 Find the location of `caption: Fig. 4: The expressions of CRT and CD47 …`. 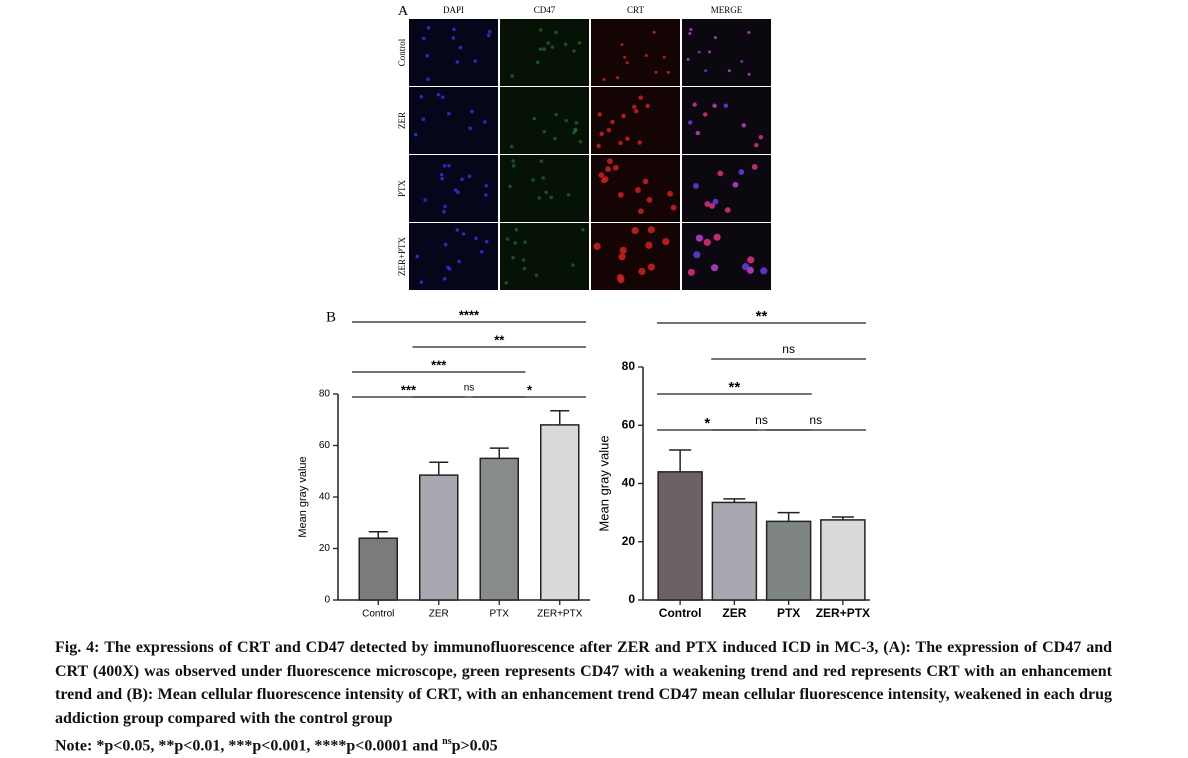

caption: Fig. 4: The expressions of CRT and CD47 … is located at coordinates (583, 697).